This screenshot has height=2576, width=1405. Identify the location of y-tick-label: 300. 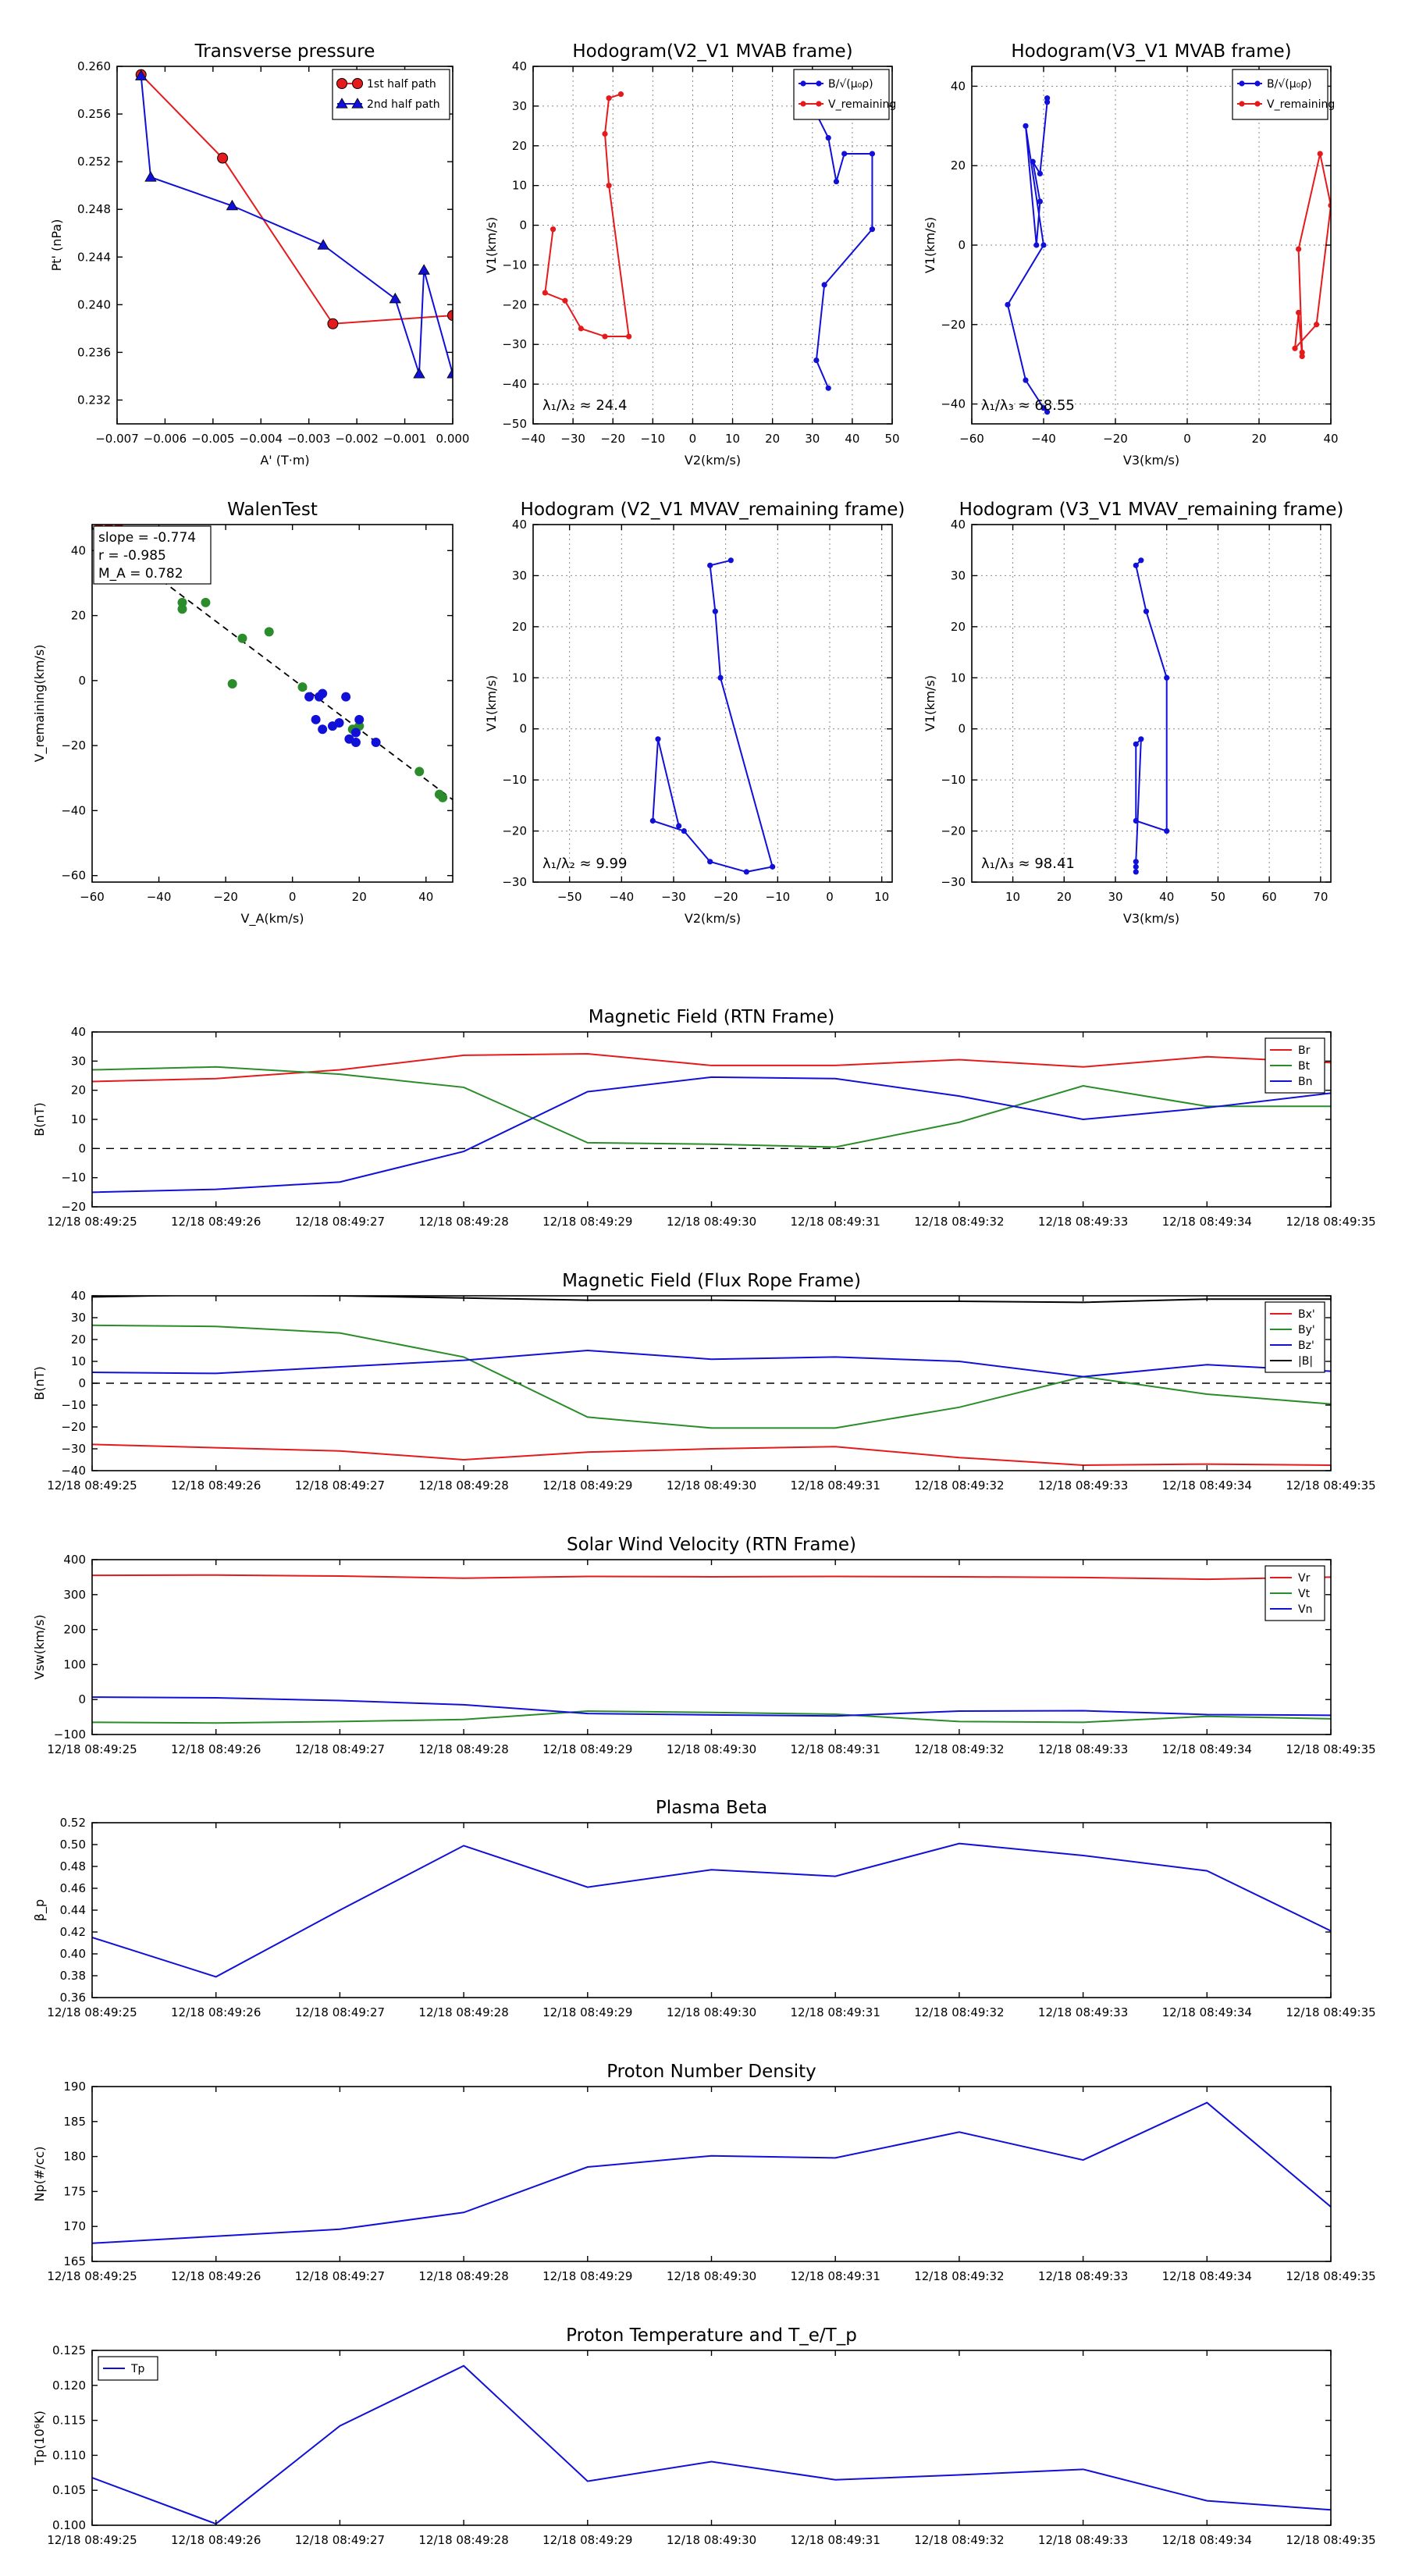
(74, 1595).